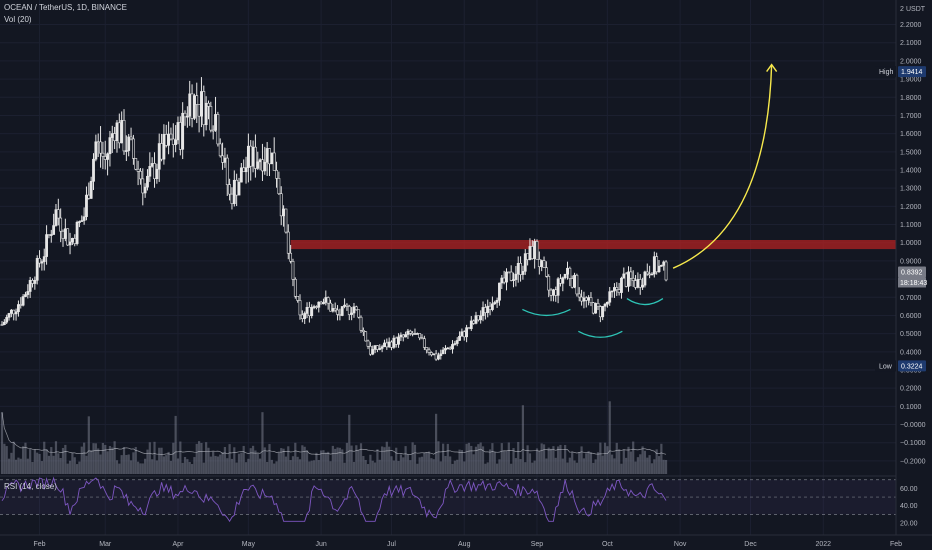 The height and width of the screenshot is (550, 932). What do you see at coordinates (900, 366) in the screenshot?
I see `low-marker: Low 0.3224` at bounding box center [900, 366].